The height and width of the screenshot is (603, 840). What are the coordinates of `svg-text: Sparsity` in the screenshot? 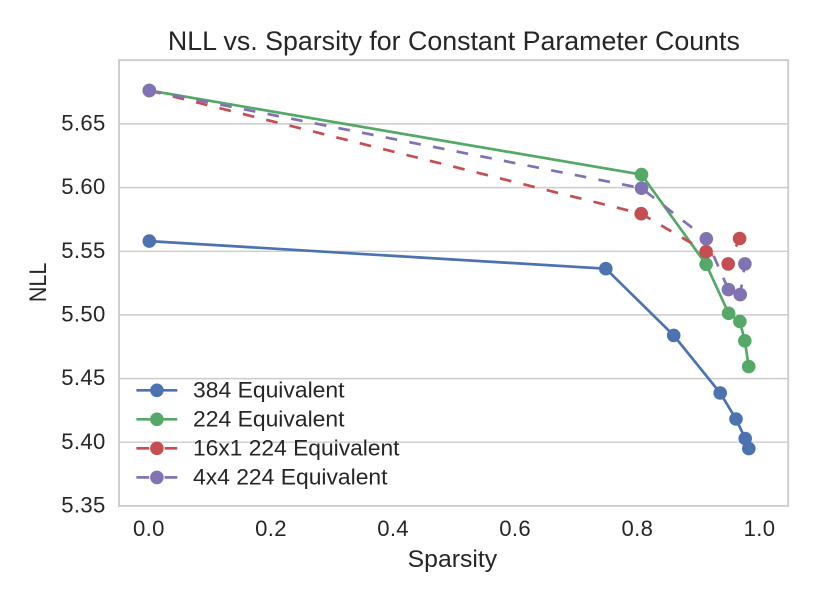 It's located at (453, 559).